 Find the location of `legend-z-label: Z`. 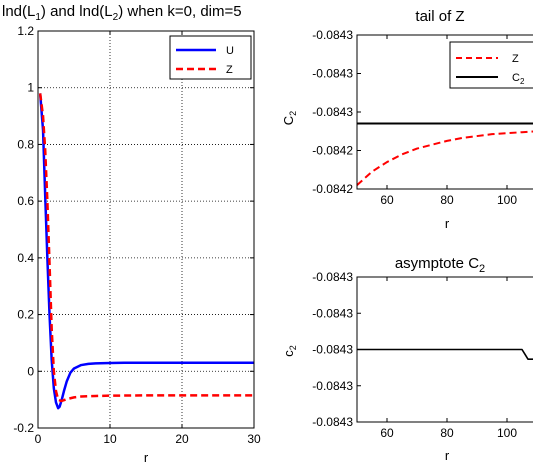

legend-z-label: Z is located at coordinates (229, 70).